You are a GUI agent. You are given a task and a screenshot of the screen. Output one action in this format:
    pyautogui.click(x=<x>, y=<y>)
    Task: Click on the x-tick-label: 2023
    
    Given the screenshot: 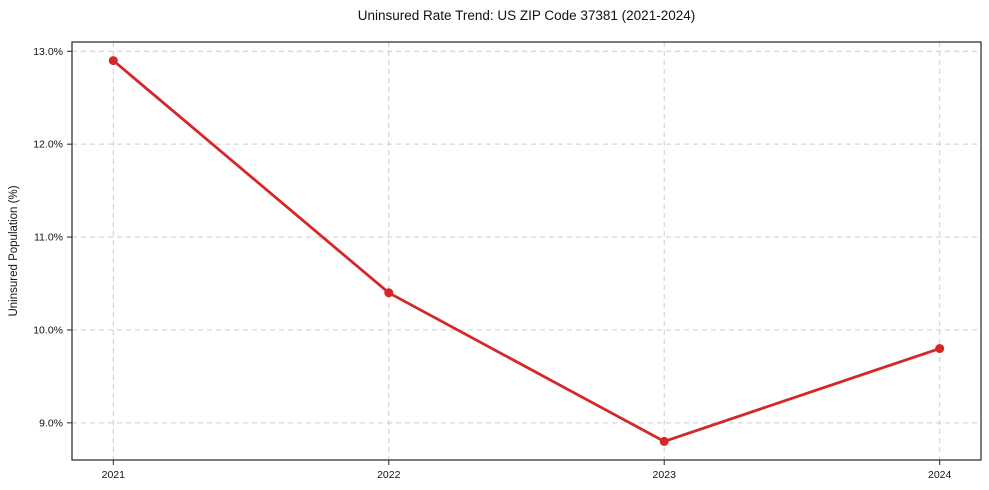 What is the action you would take?
    pyautogui.click(x=665, y=475)
    